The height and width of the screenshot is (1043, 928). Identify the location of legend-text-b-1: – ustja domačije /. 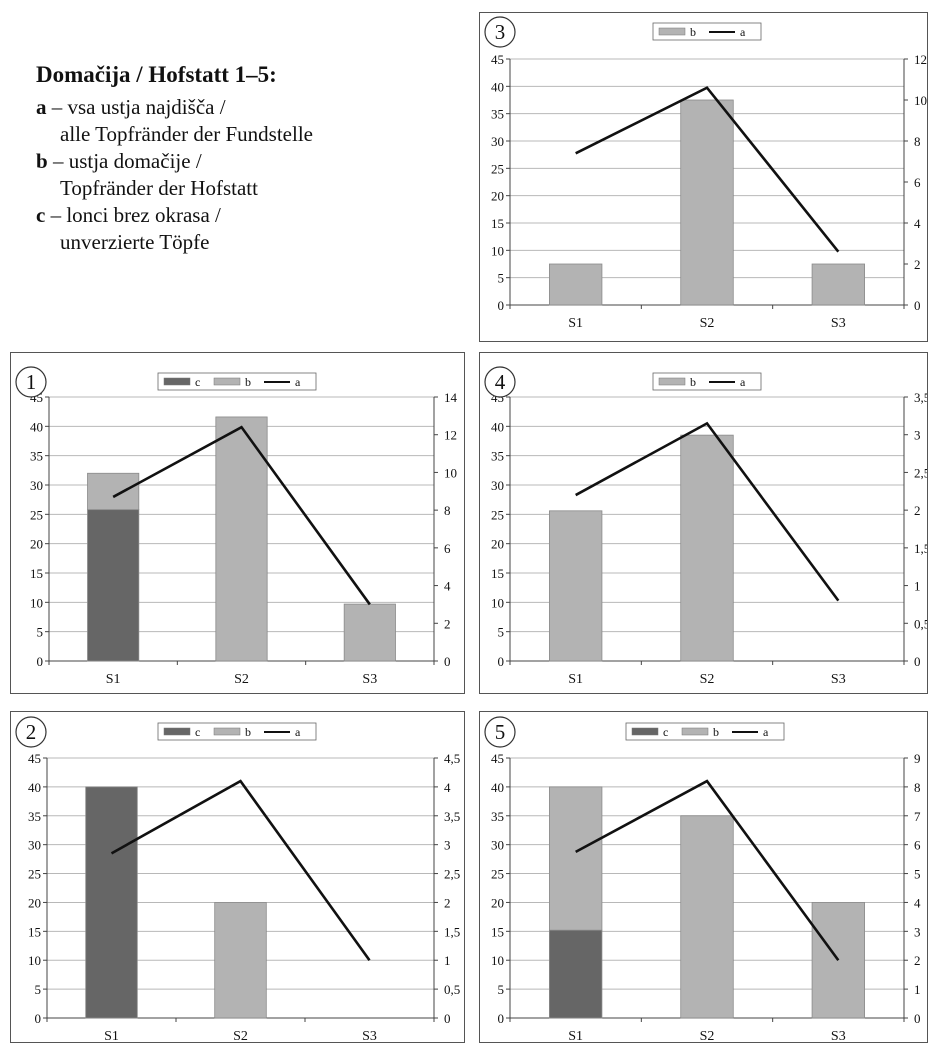
(127, 161).